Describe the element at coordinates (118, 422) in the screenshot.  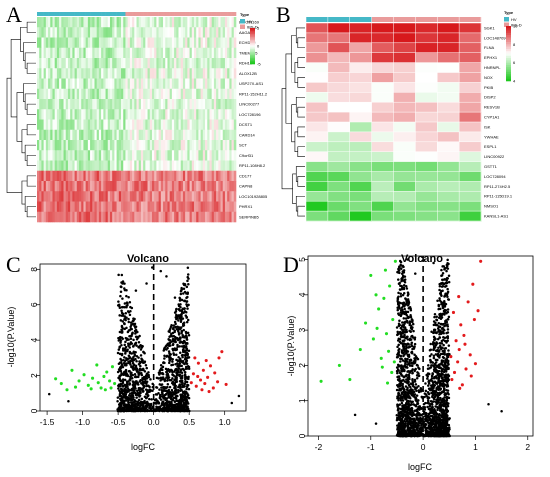
I see `x-tick-label: -0.5` at that location.